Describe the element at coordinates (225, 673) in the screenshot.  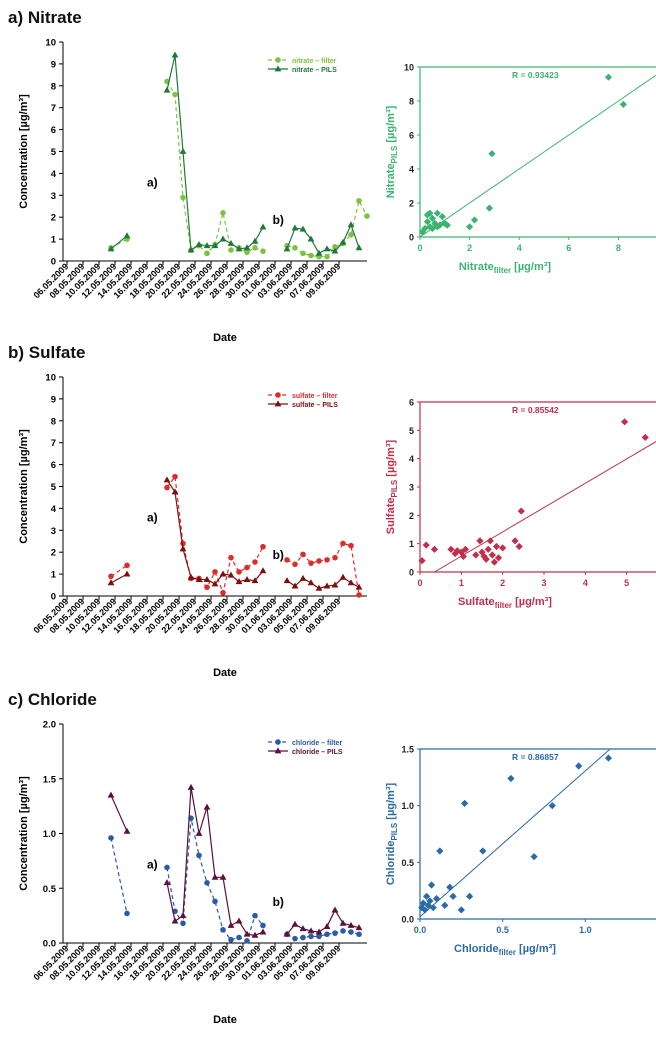
I see `x-axis-label: Date` at that location.